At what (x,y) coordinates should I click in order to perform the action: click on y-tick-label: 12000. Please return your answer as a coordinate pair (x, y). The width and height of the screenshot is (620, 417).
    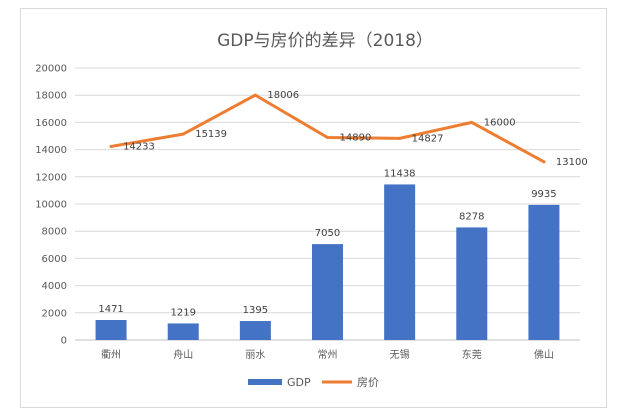
    Looking at the image, I should click on (51, 177).